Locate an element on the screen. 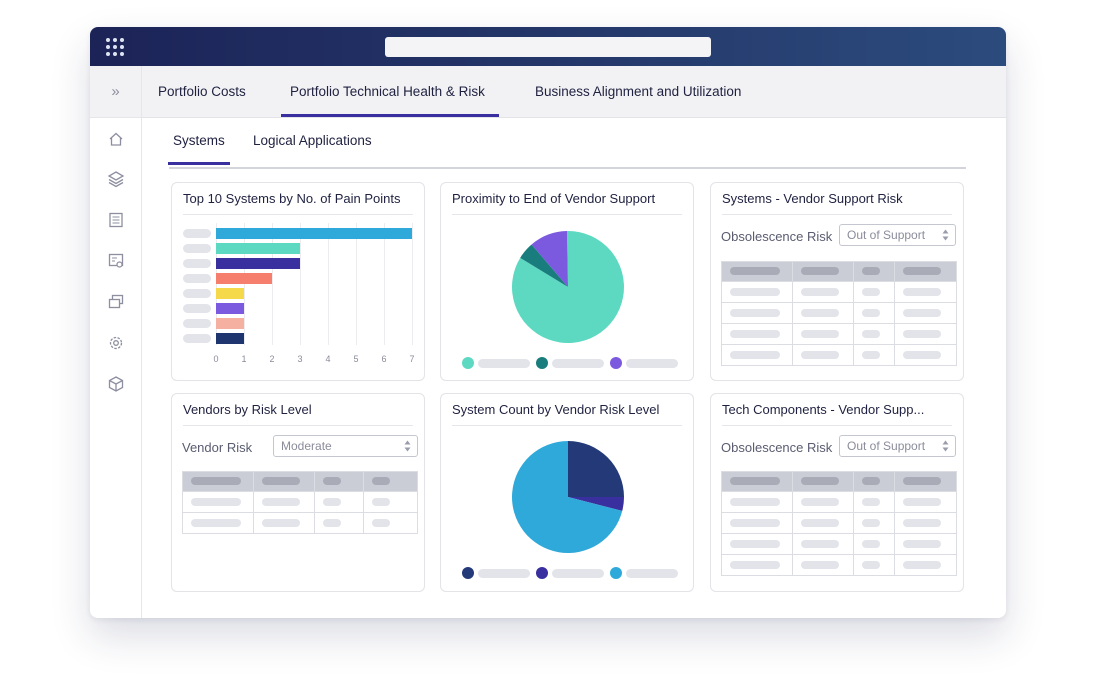  gear-icon is located at coordinates (116, 343).